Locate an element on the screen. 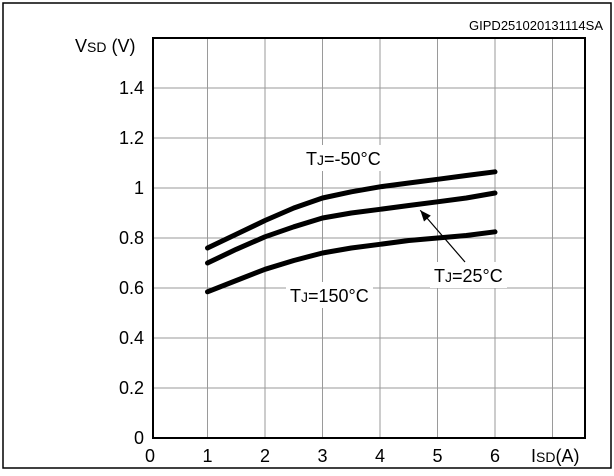 The width and height of the screenshot is (614, 476). series-label: TJ=25°C is located at coordinates (468, 276).